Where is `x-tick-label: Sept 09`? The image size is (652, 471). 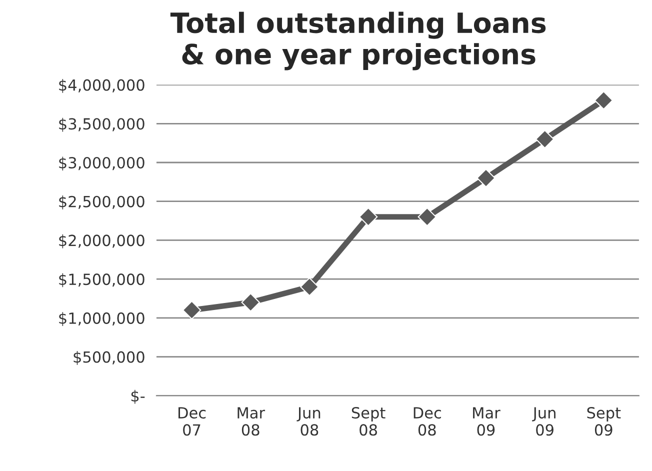 x-tick-label: Sept 09 is located at coordinates (604, 421).